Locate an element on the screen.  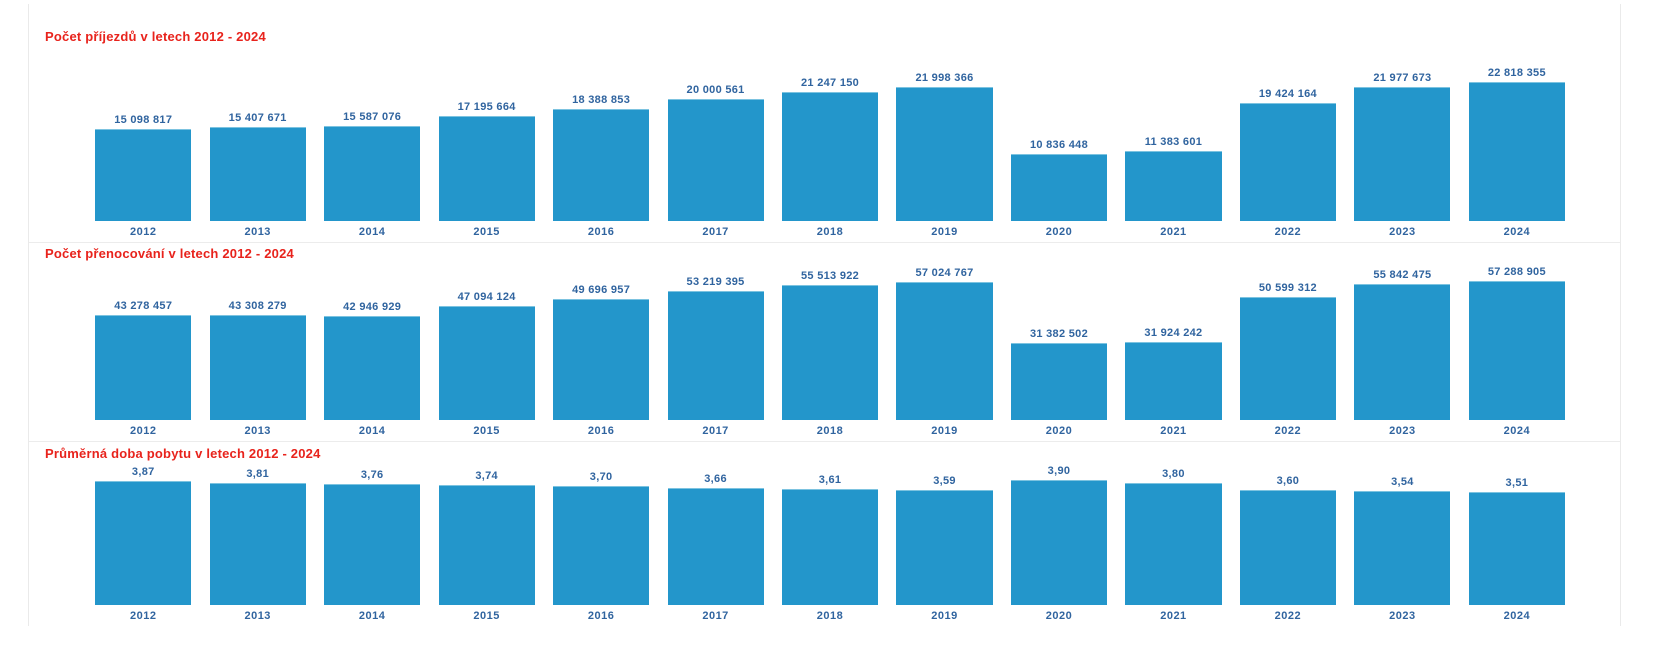
bar-column: 3,74 2015 is located at coordinates (486, 544).